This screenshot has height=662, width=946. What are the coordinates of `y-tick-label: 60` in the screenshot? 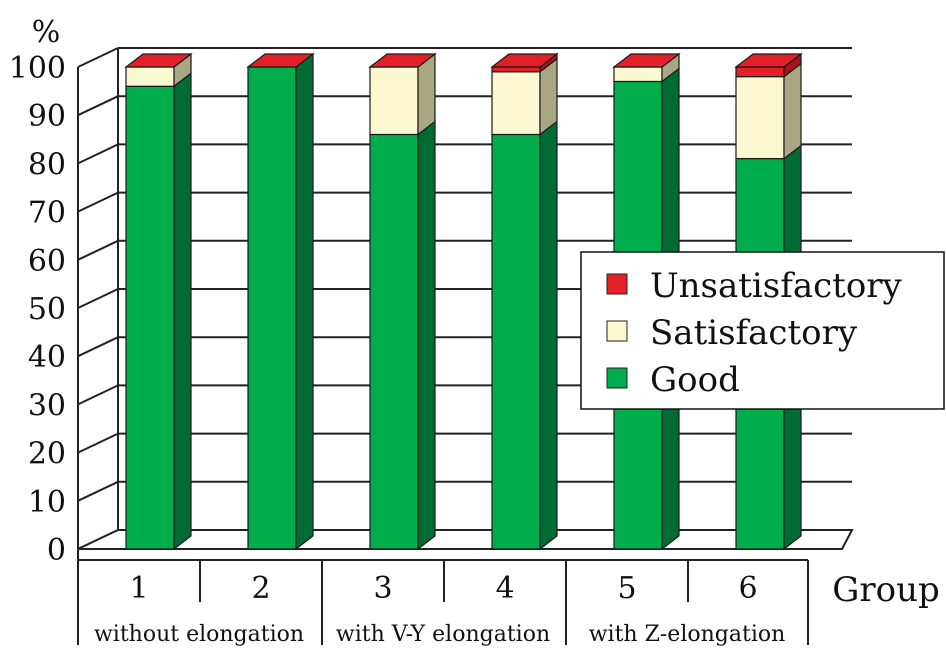 It's located at (47, 261).